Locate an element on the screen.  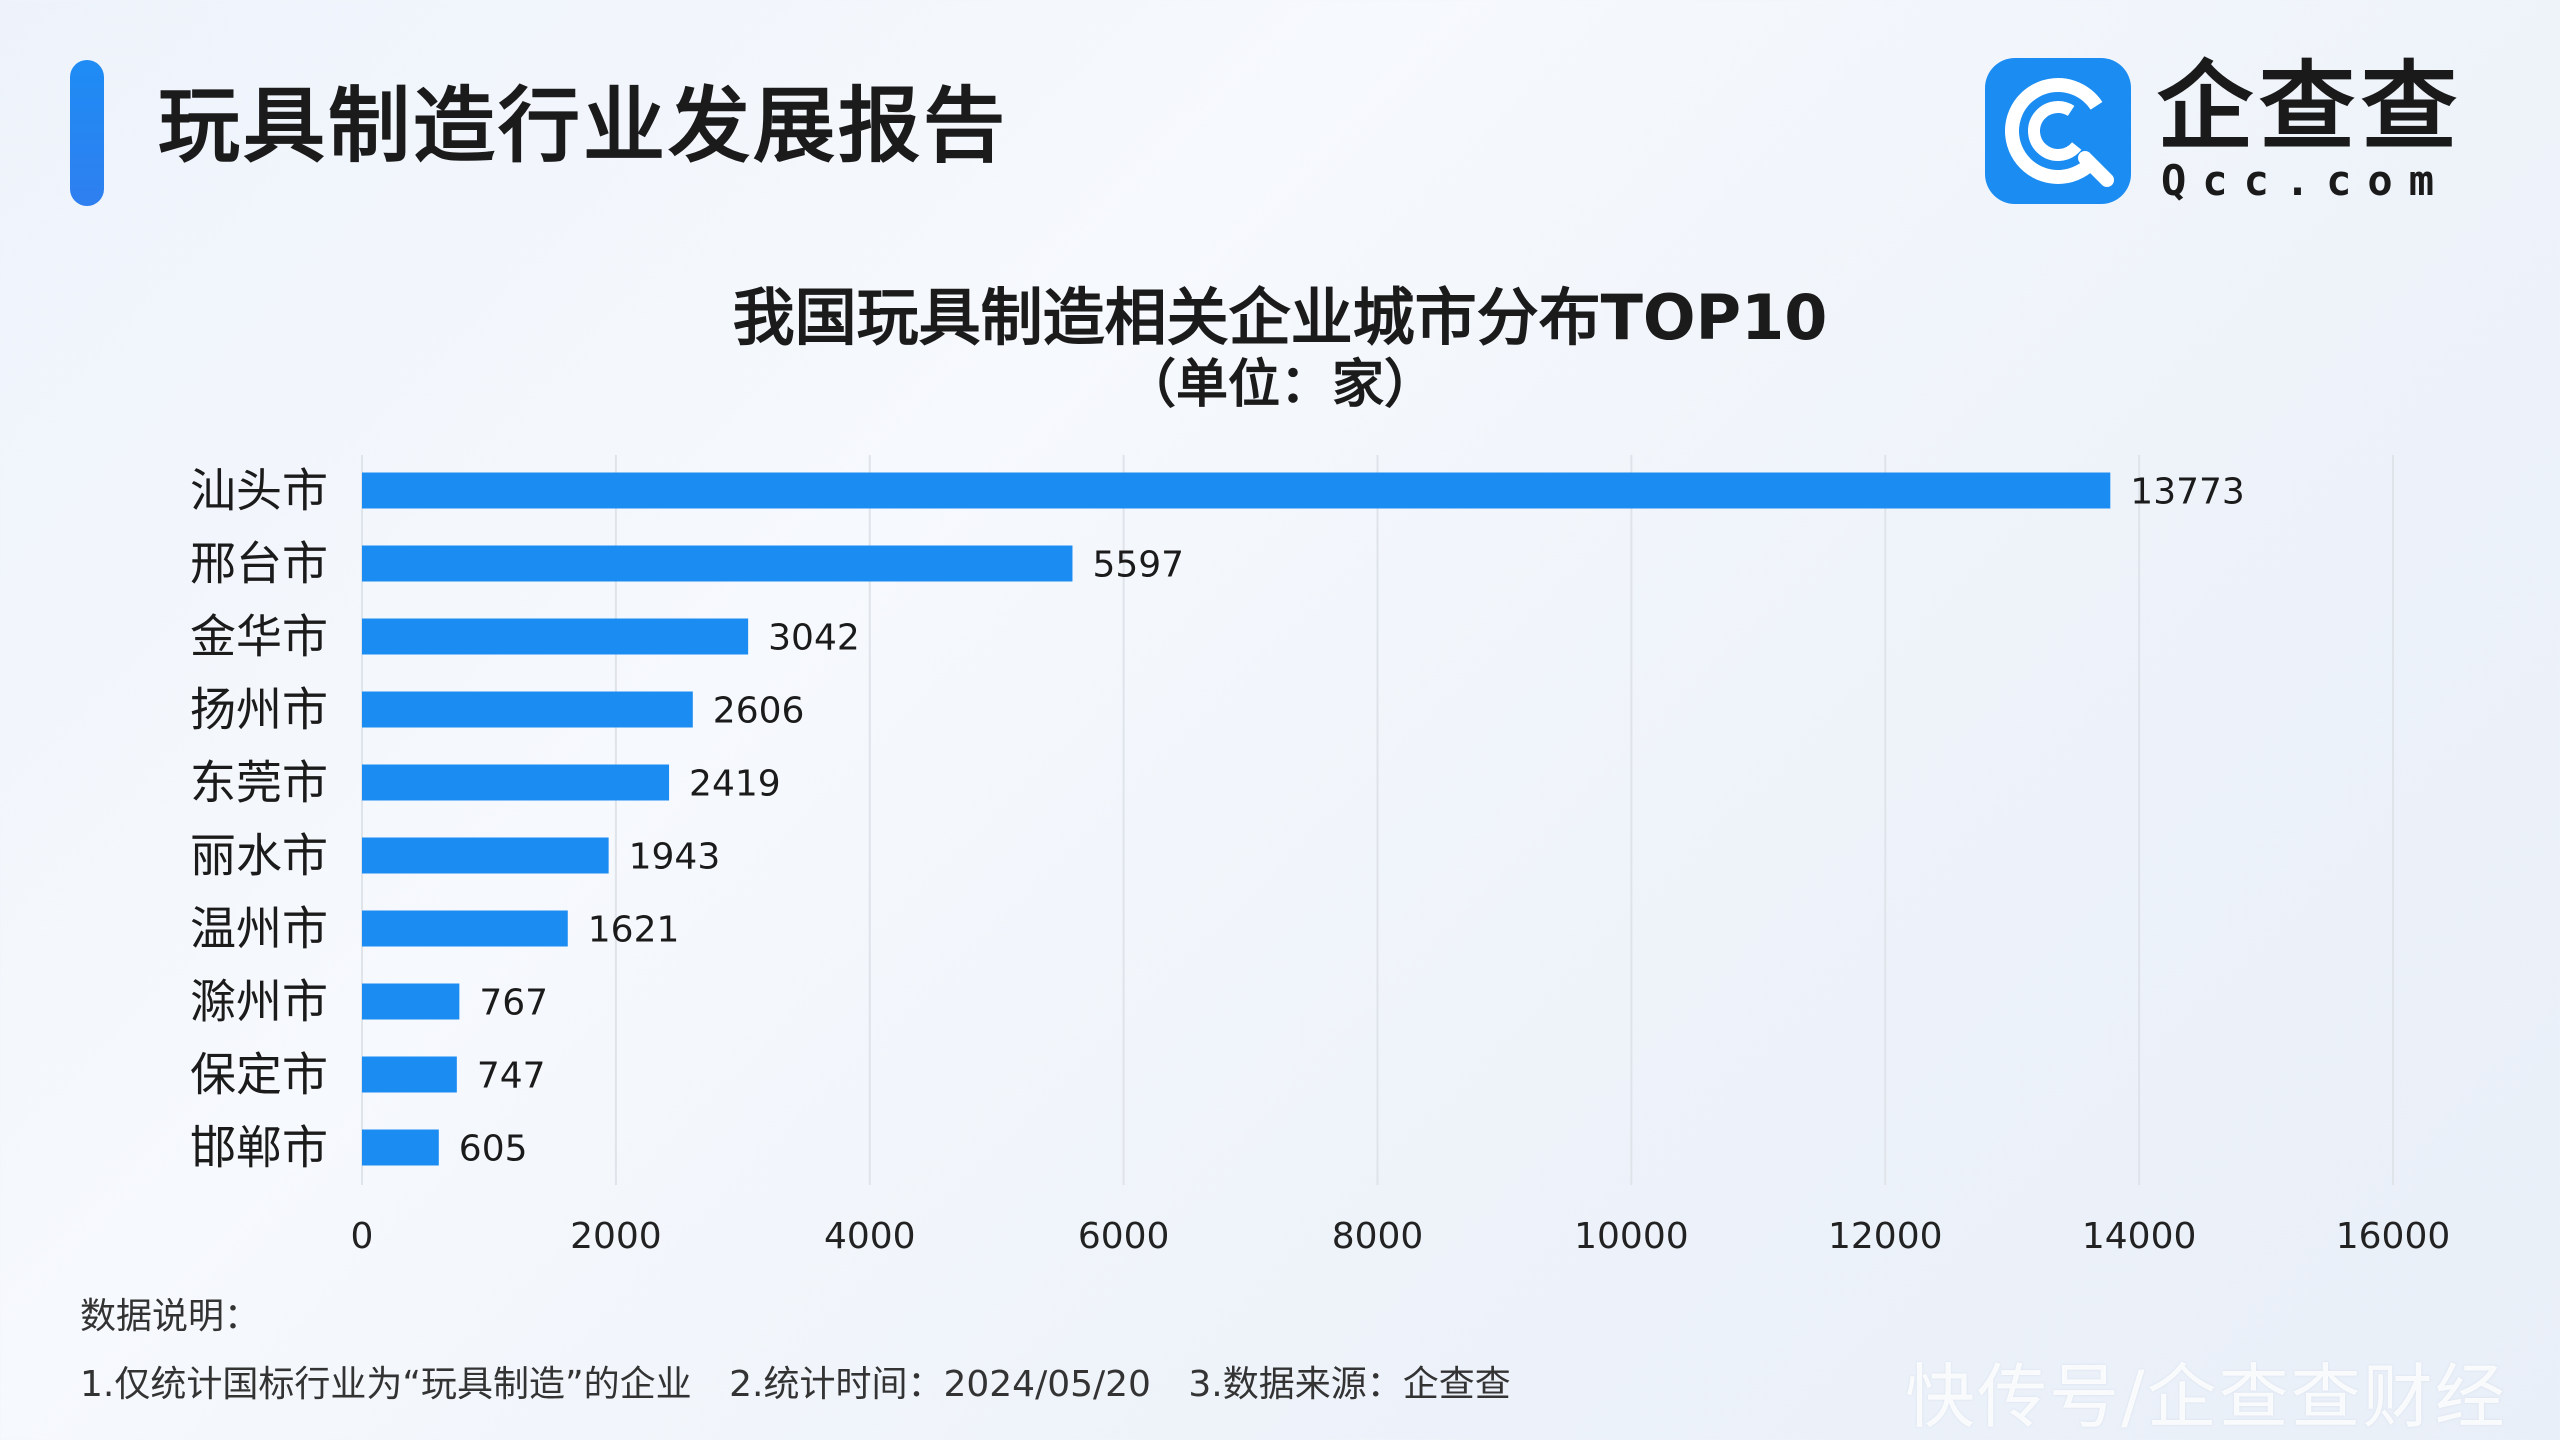
x-tick-label: 14000 is located at coordinates (2139, 1236).